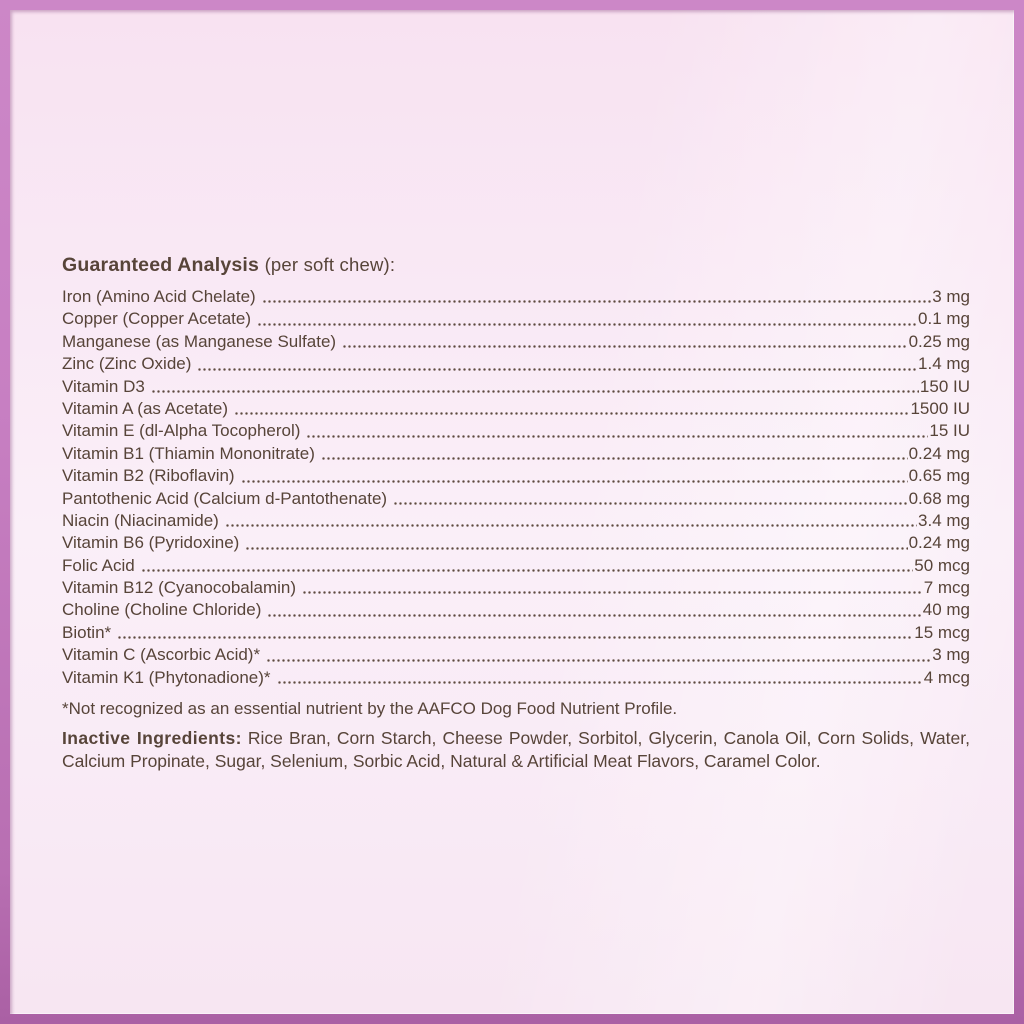 Image resolution: width=1024 pixels, height=1024 pixels. Describe the element at coordinates (946, 677) in the screenshot. I see `nutrient-value: 4 mcg` at that location.